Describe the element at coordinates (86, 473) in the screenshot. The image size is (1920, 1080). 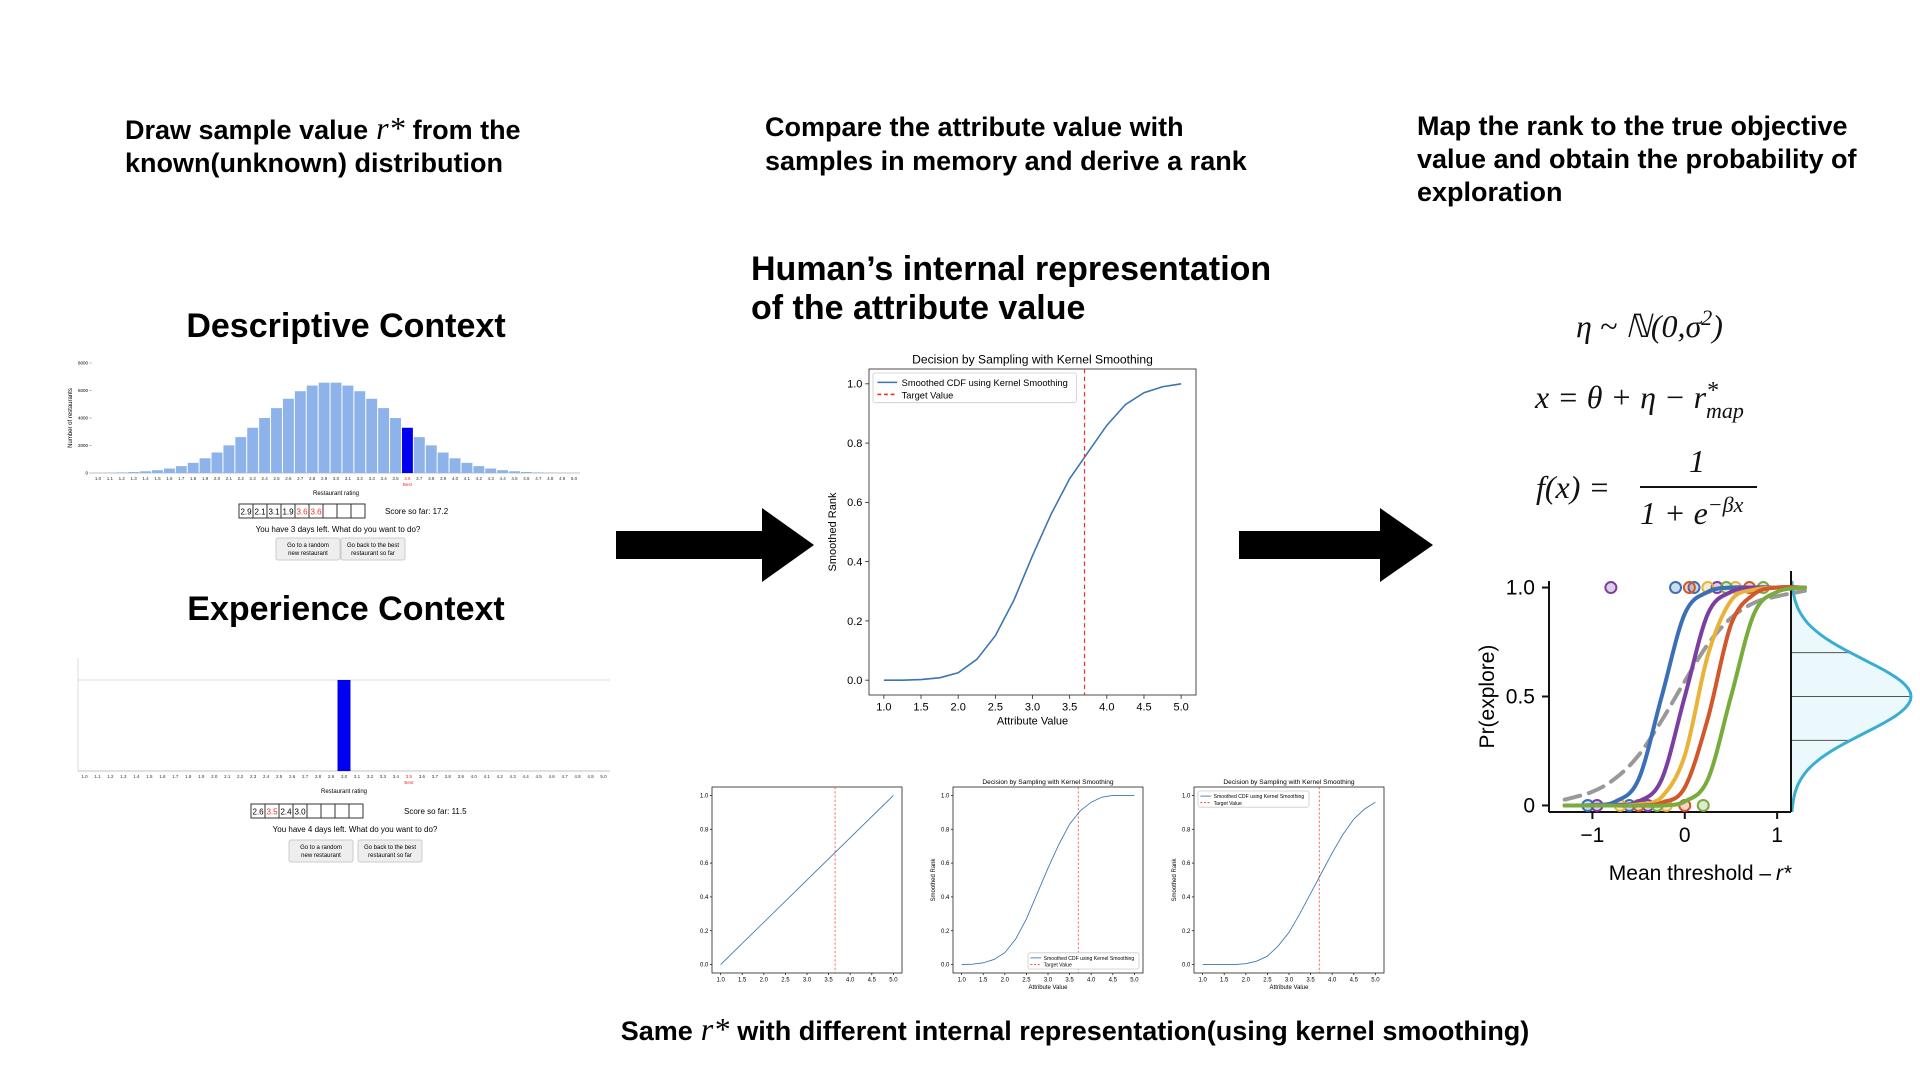
I see `y-tick-label: 0` at that location.